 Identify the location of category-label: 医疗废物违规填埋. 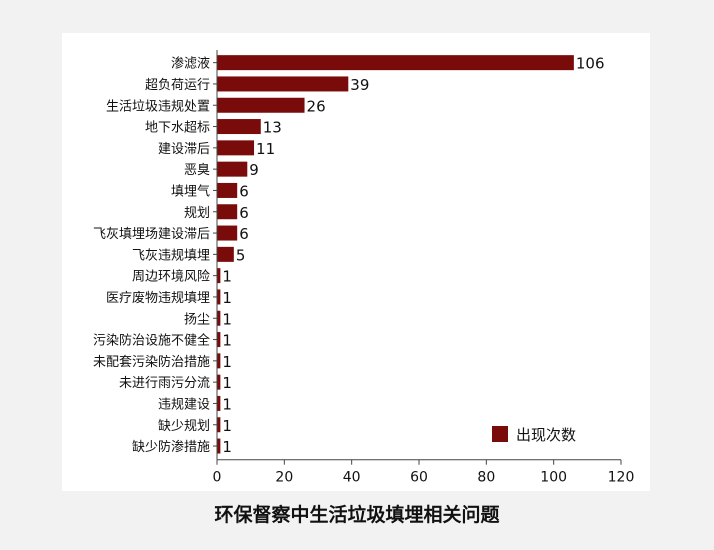
(158, 298).